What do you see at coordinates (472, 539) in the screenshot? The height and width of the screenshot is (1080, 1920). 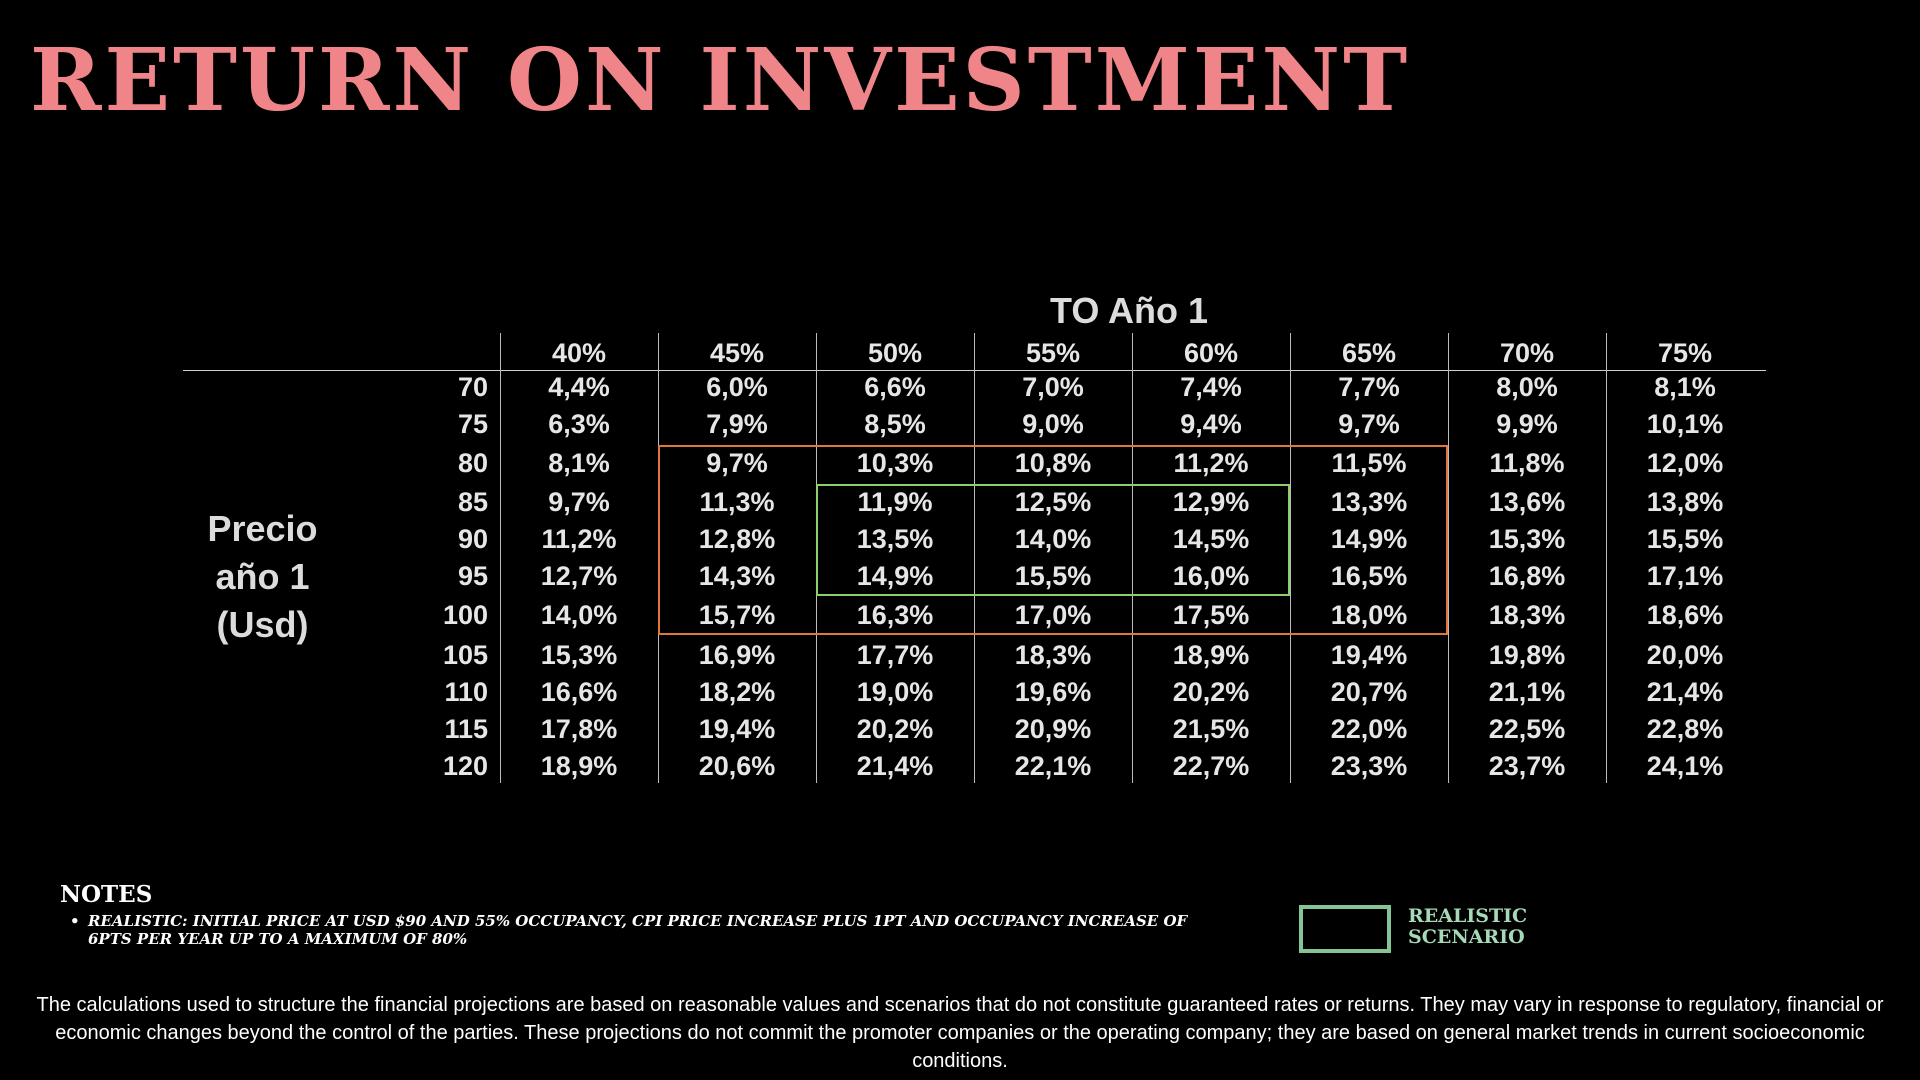 I see `row-header-price: 90` at bounding box center [472, 539].